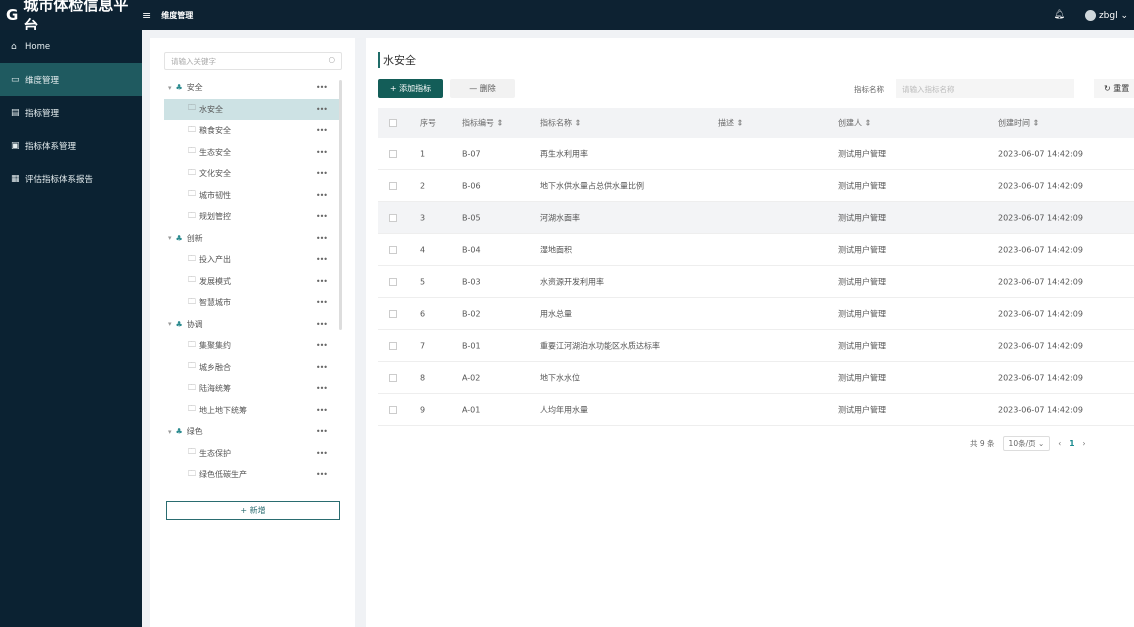 This screenshot has width=1134, height=627. What do you see at coordinates (251, 130) in the screenshot?
I see `tree-node: 🗀︎ 粮食安全 •••` at bounding box center [251, 130].